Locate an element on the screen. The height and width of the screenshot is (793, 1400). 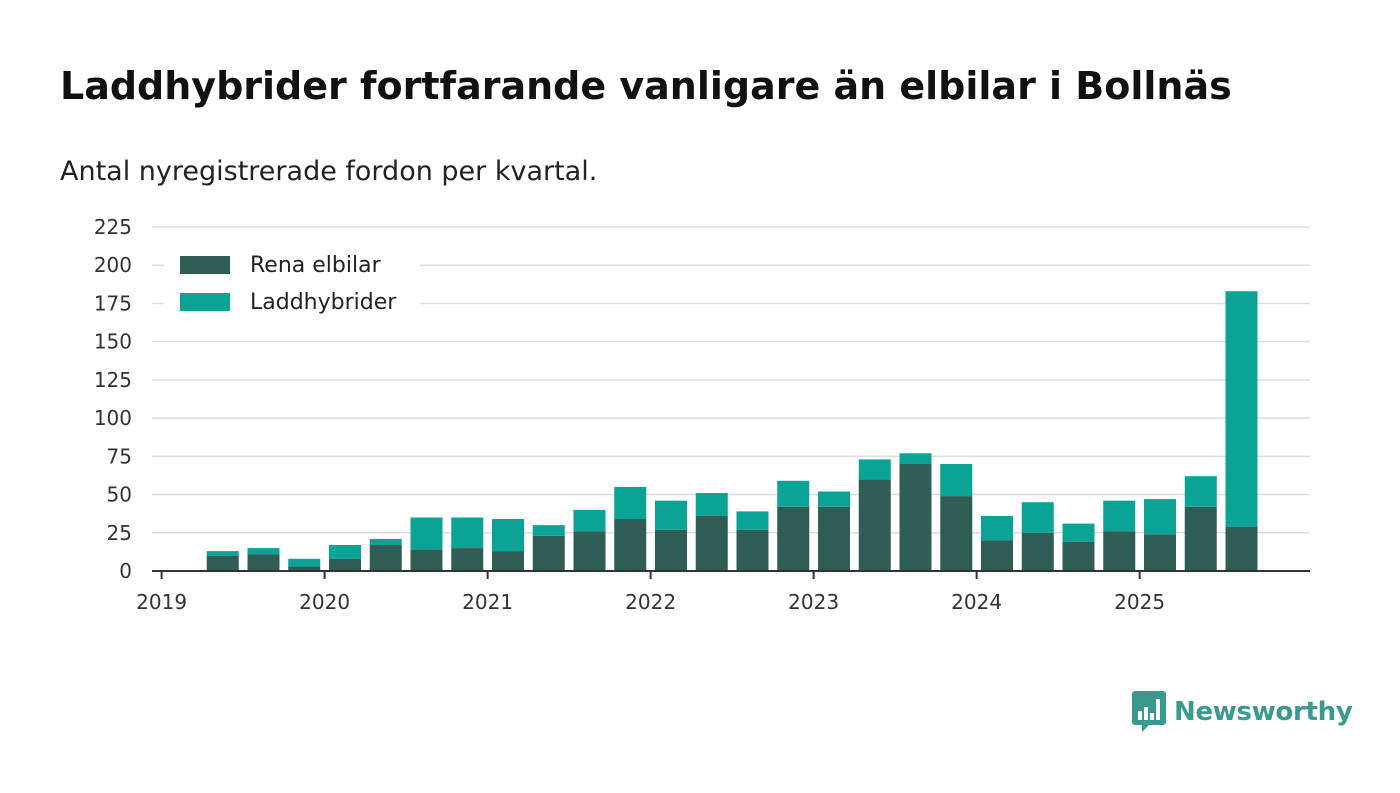
legend: Rena elbilar Laddhybrider is located at coordinates (292, 284).